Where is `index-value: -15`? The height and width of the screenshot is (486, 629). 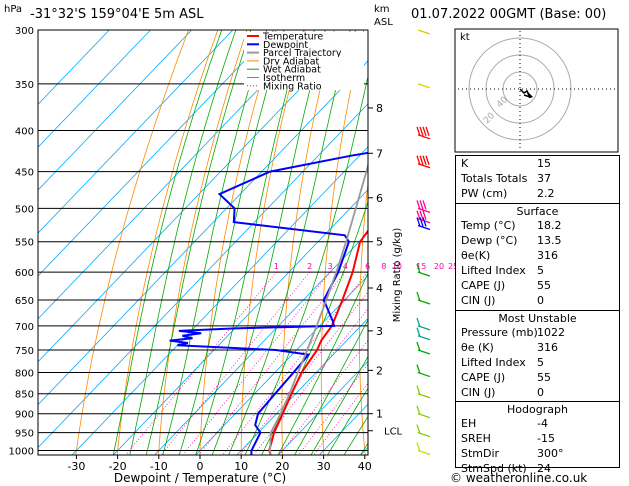 index-value: -15 is located at coordinates (546, 438).